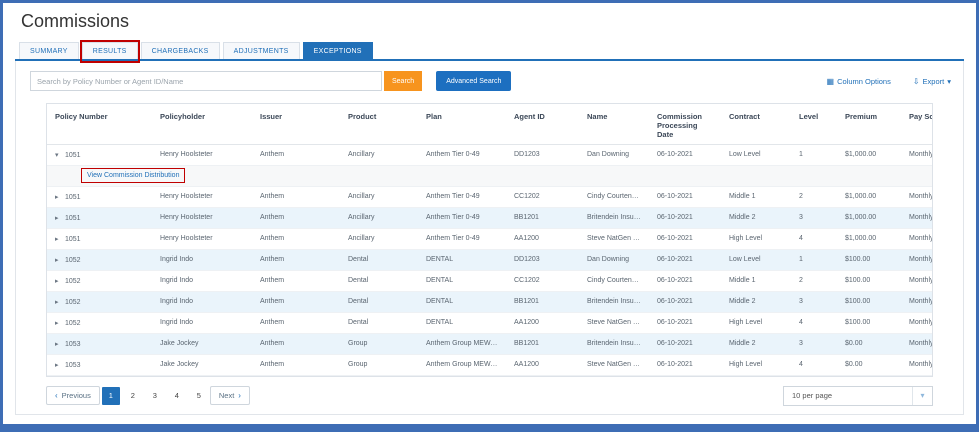  Describe the element at coordinates (202, 365) in the screenshot. I see `cell-policyholder: Jake Jockey` at that location.